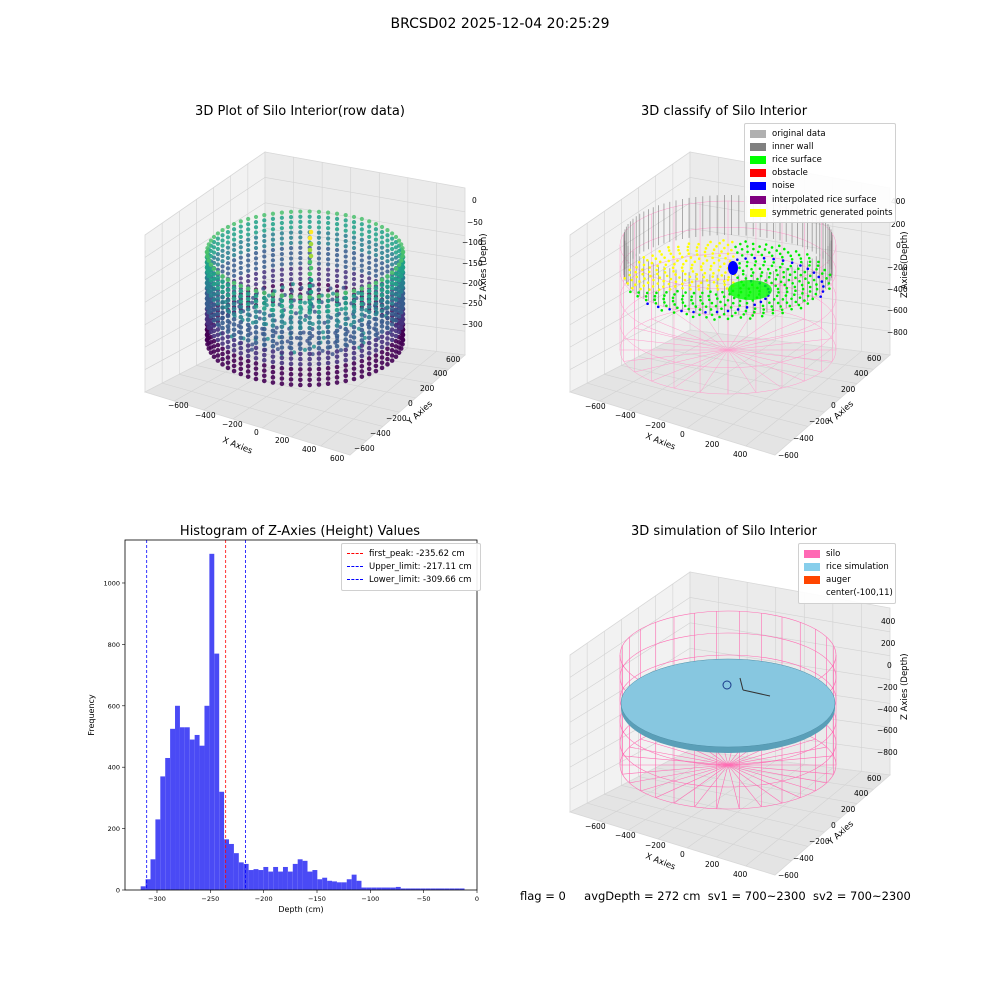 Image resolution: width=1000 pixels, height=1000 pixels. I want to click on auger-arm, so click(756, 693).